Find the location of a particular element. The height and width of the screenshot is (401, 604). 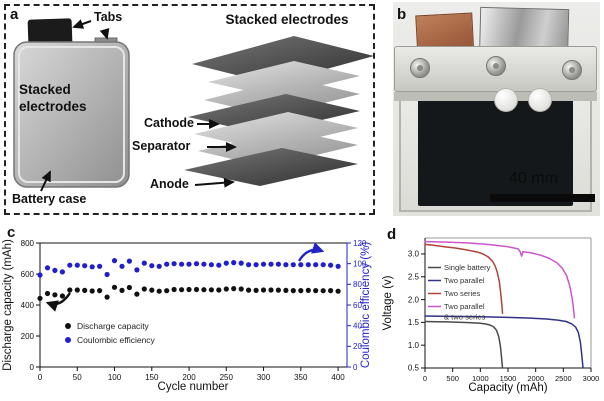

vent-plug is located at coordinates (540, 100).